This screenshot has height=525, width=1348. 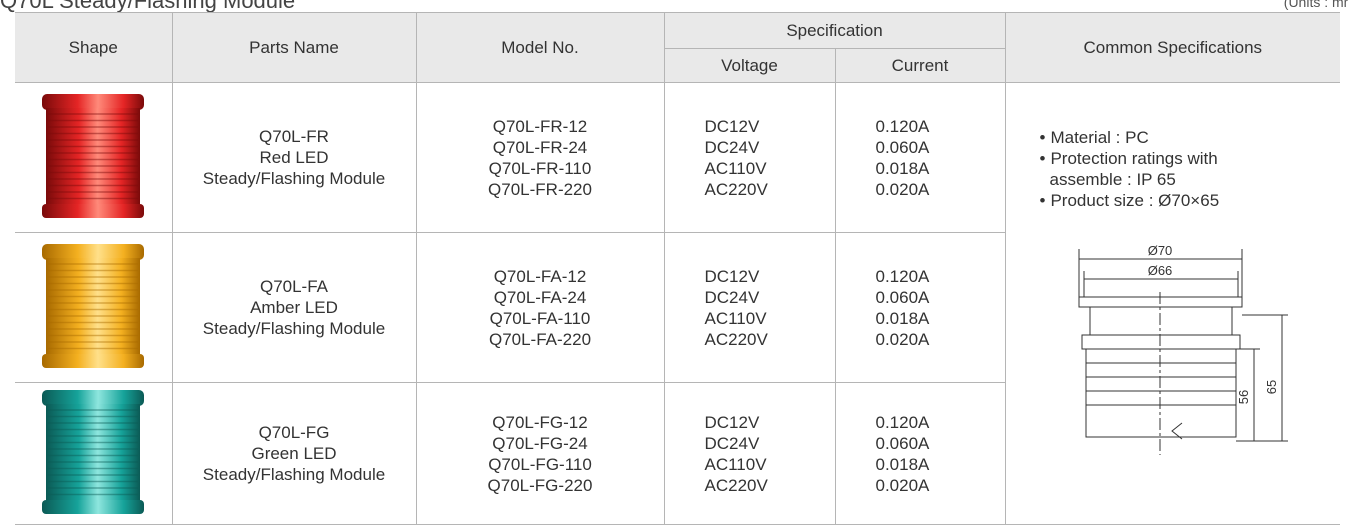 I want to click on col-header: Parts Name, so click(x=294, y=47).